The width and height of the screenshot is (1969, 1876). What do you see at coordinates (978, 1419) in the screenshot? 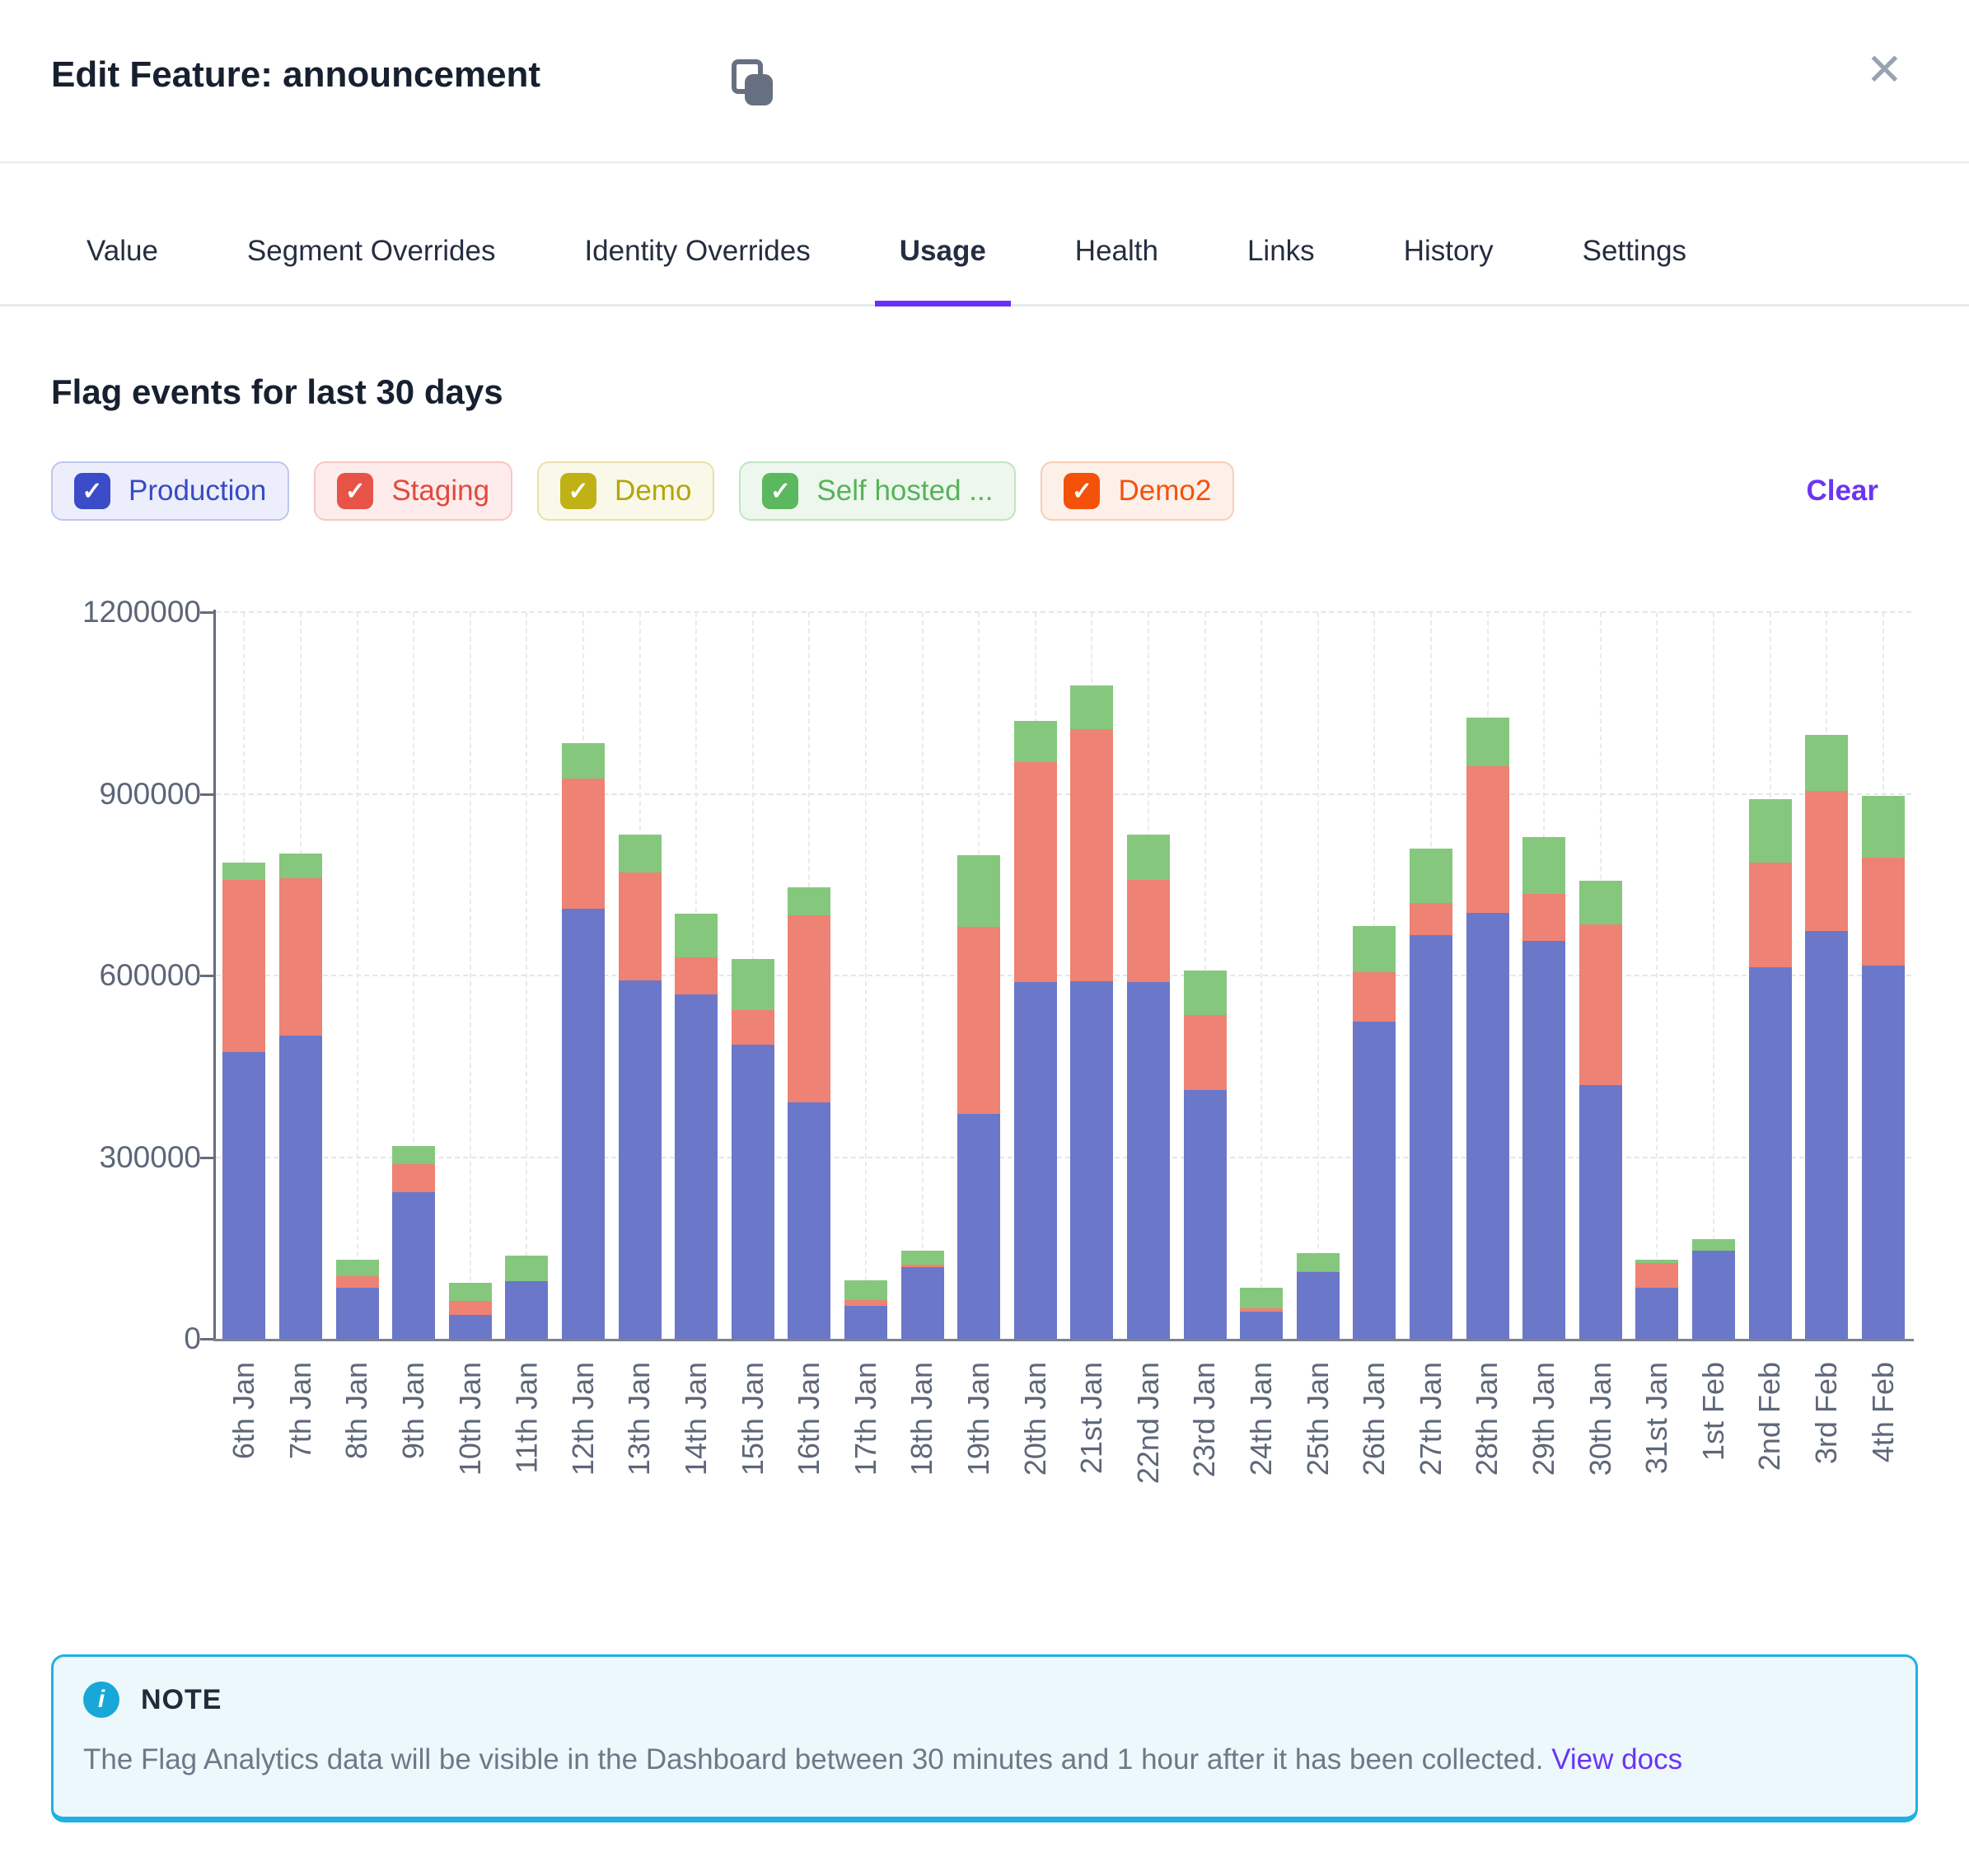
I see `x-axis-label: 19th Jan` at bounding box center [978, 1419].